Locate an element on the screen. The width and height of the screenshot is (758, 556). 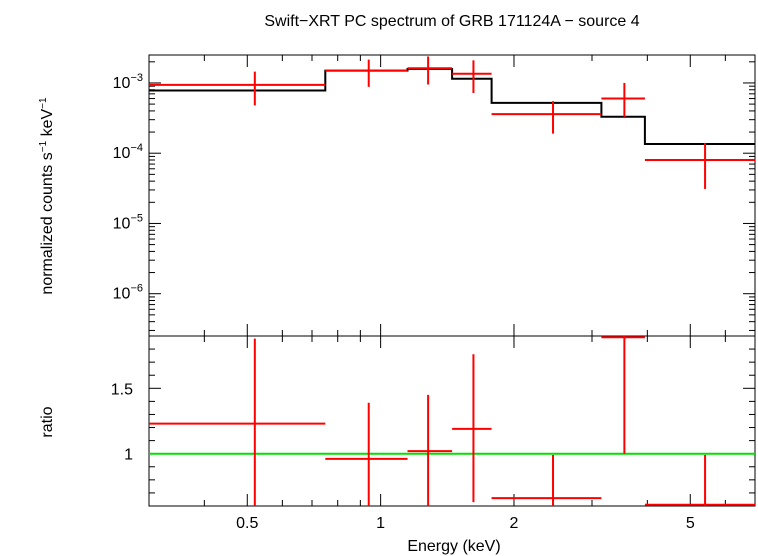
y-tick-label: 10⁻⁵ is located at coordinates (128, 222).